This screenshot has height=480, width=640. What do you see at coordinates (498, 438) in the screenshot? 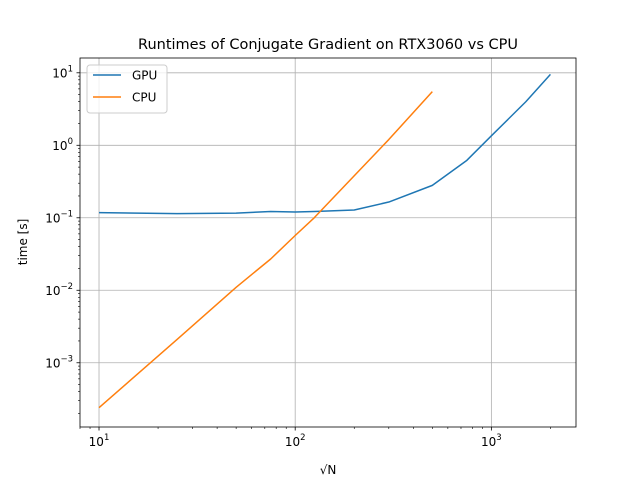
I see `tick-exponent: 3` at bounding box center [498, 438].